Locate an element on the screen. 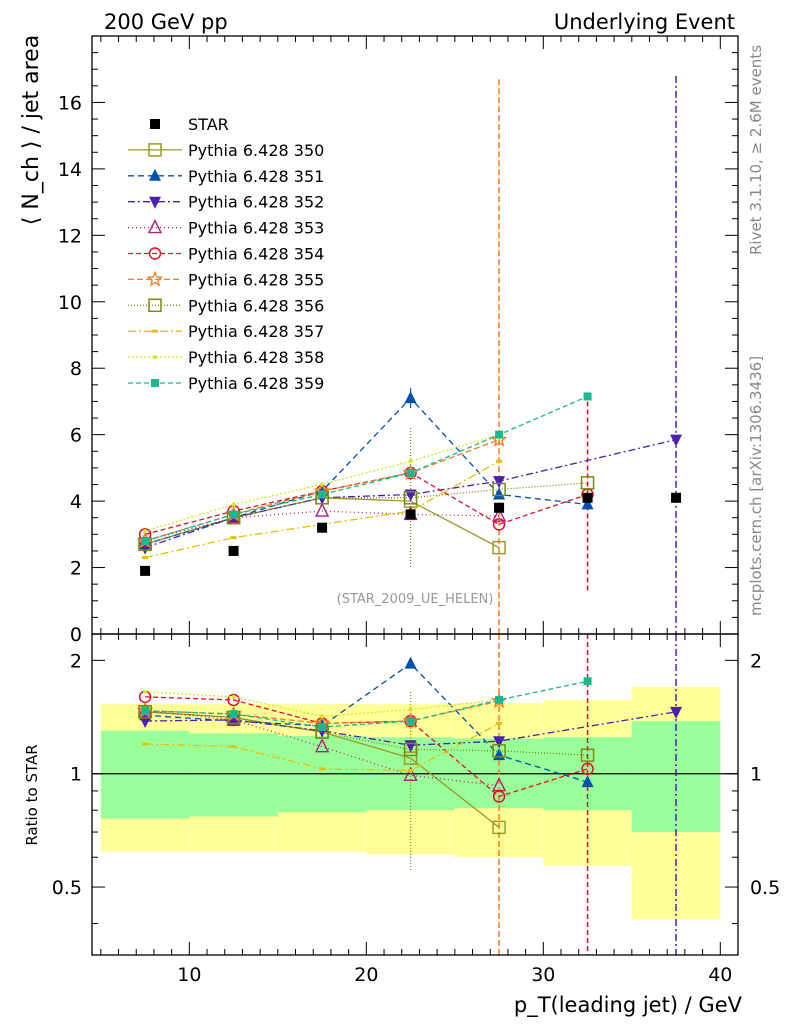 The width and height of the screenshot is (786, 1024). y-tick-label-main: 8 is located at coordinates (76, 369).